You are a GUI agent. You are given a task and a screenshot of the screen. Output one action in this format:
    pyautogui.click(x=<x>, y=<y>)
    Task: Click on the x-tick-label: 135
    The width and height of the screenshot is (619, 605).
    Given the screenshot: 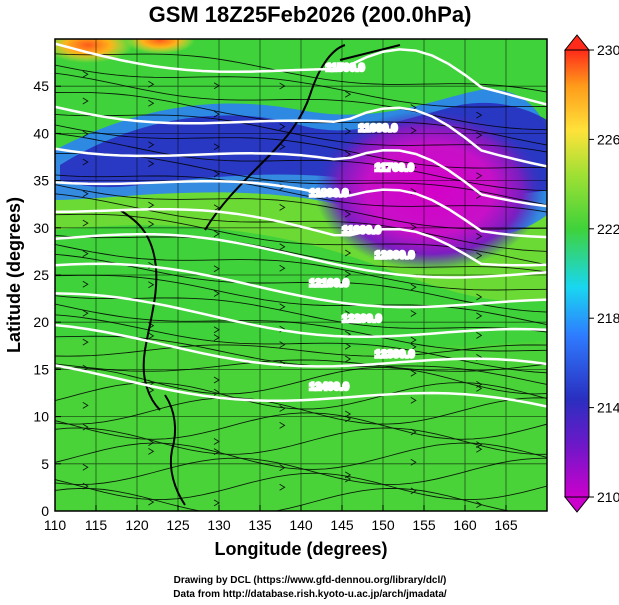 What is the action you would take?
    pyautogui.click(x=260, y=525)
    